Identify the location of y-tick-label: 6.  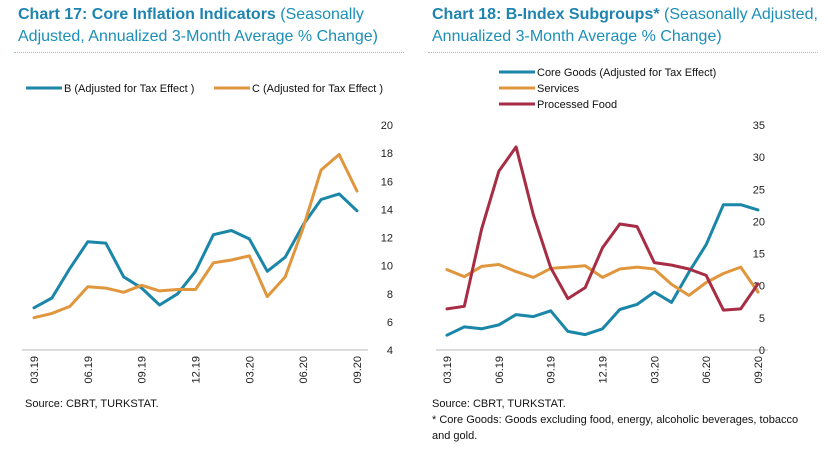
(390, 323).